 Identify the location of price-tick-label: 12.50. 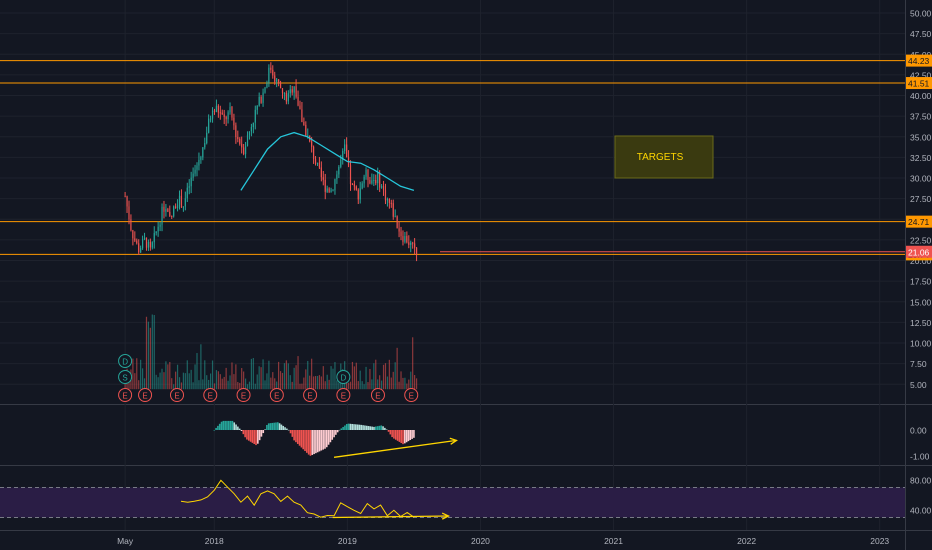
(921, 323).